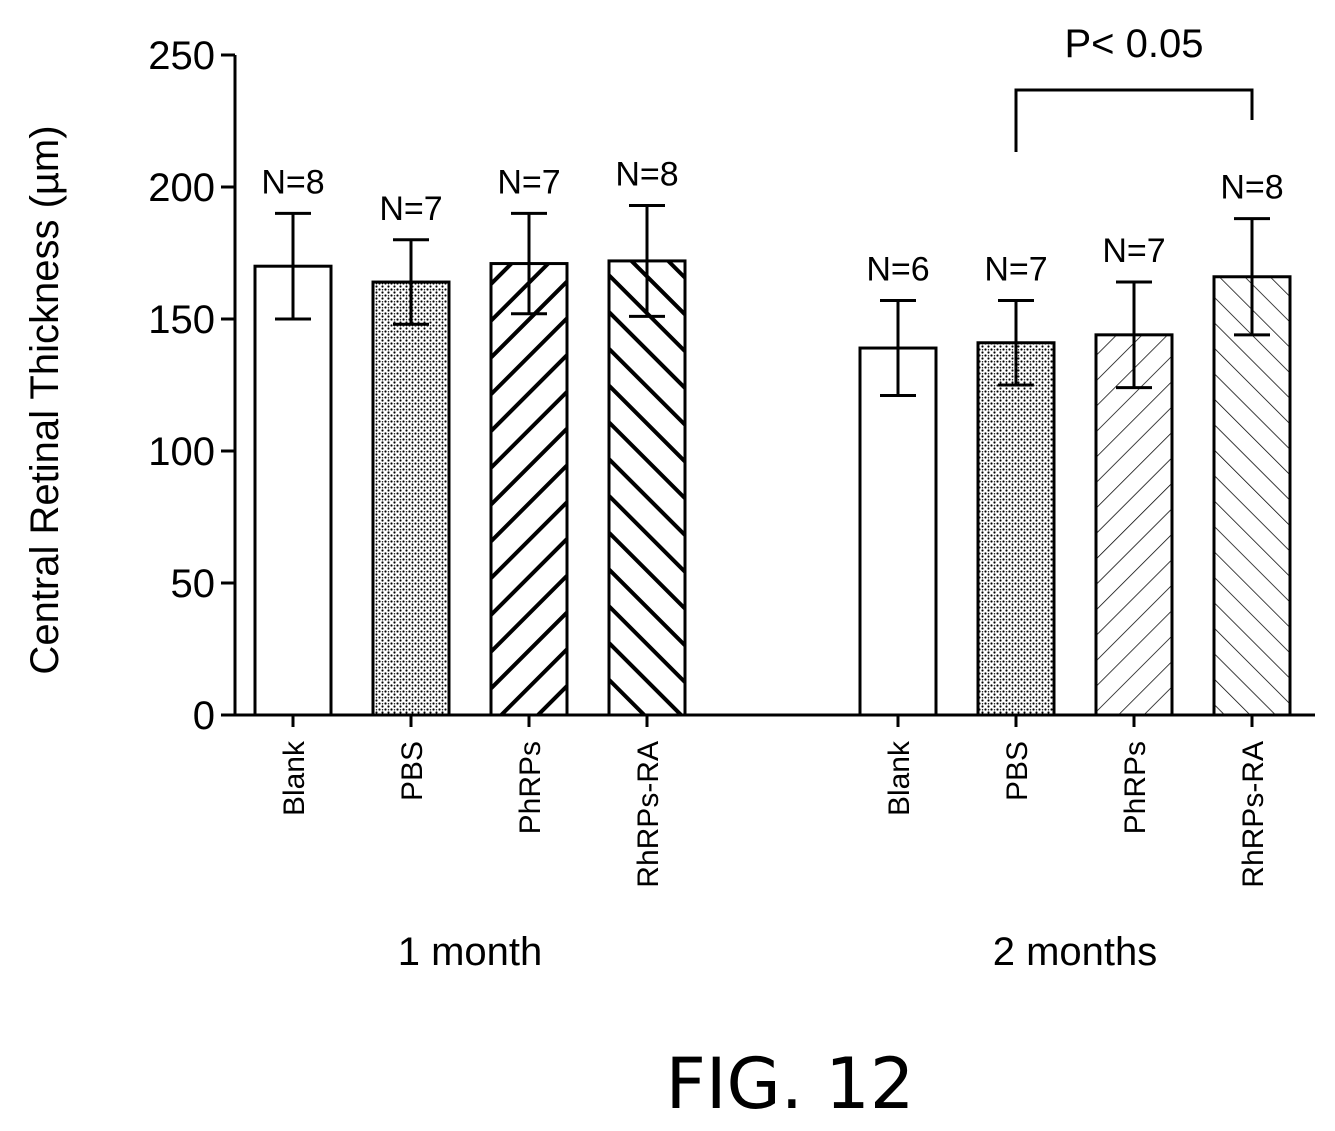 This screenshot has height=1131, width=1335. What do you see at coordinates (1133, 44) in the screenshot?
I see `p-value-label: P< 0.05` at bounding box center [1133, 44].